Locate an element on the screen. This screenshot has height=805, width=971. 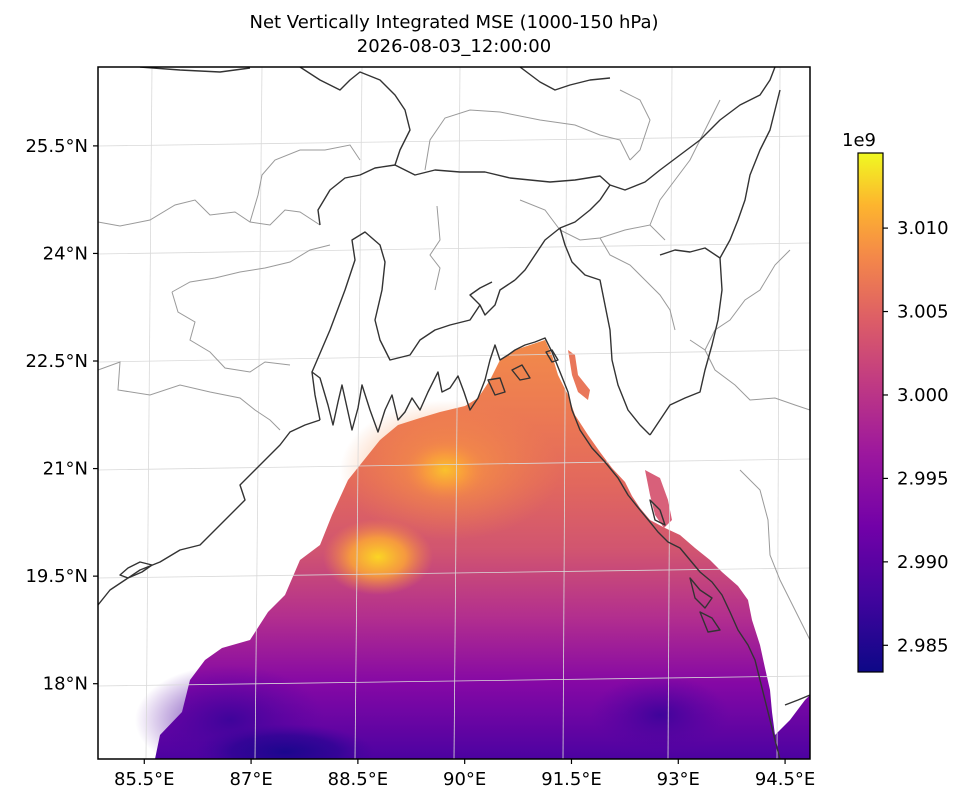
y-tick-label: 22.5°N is located at coordinates (56, 361).